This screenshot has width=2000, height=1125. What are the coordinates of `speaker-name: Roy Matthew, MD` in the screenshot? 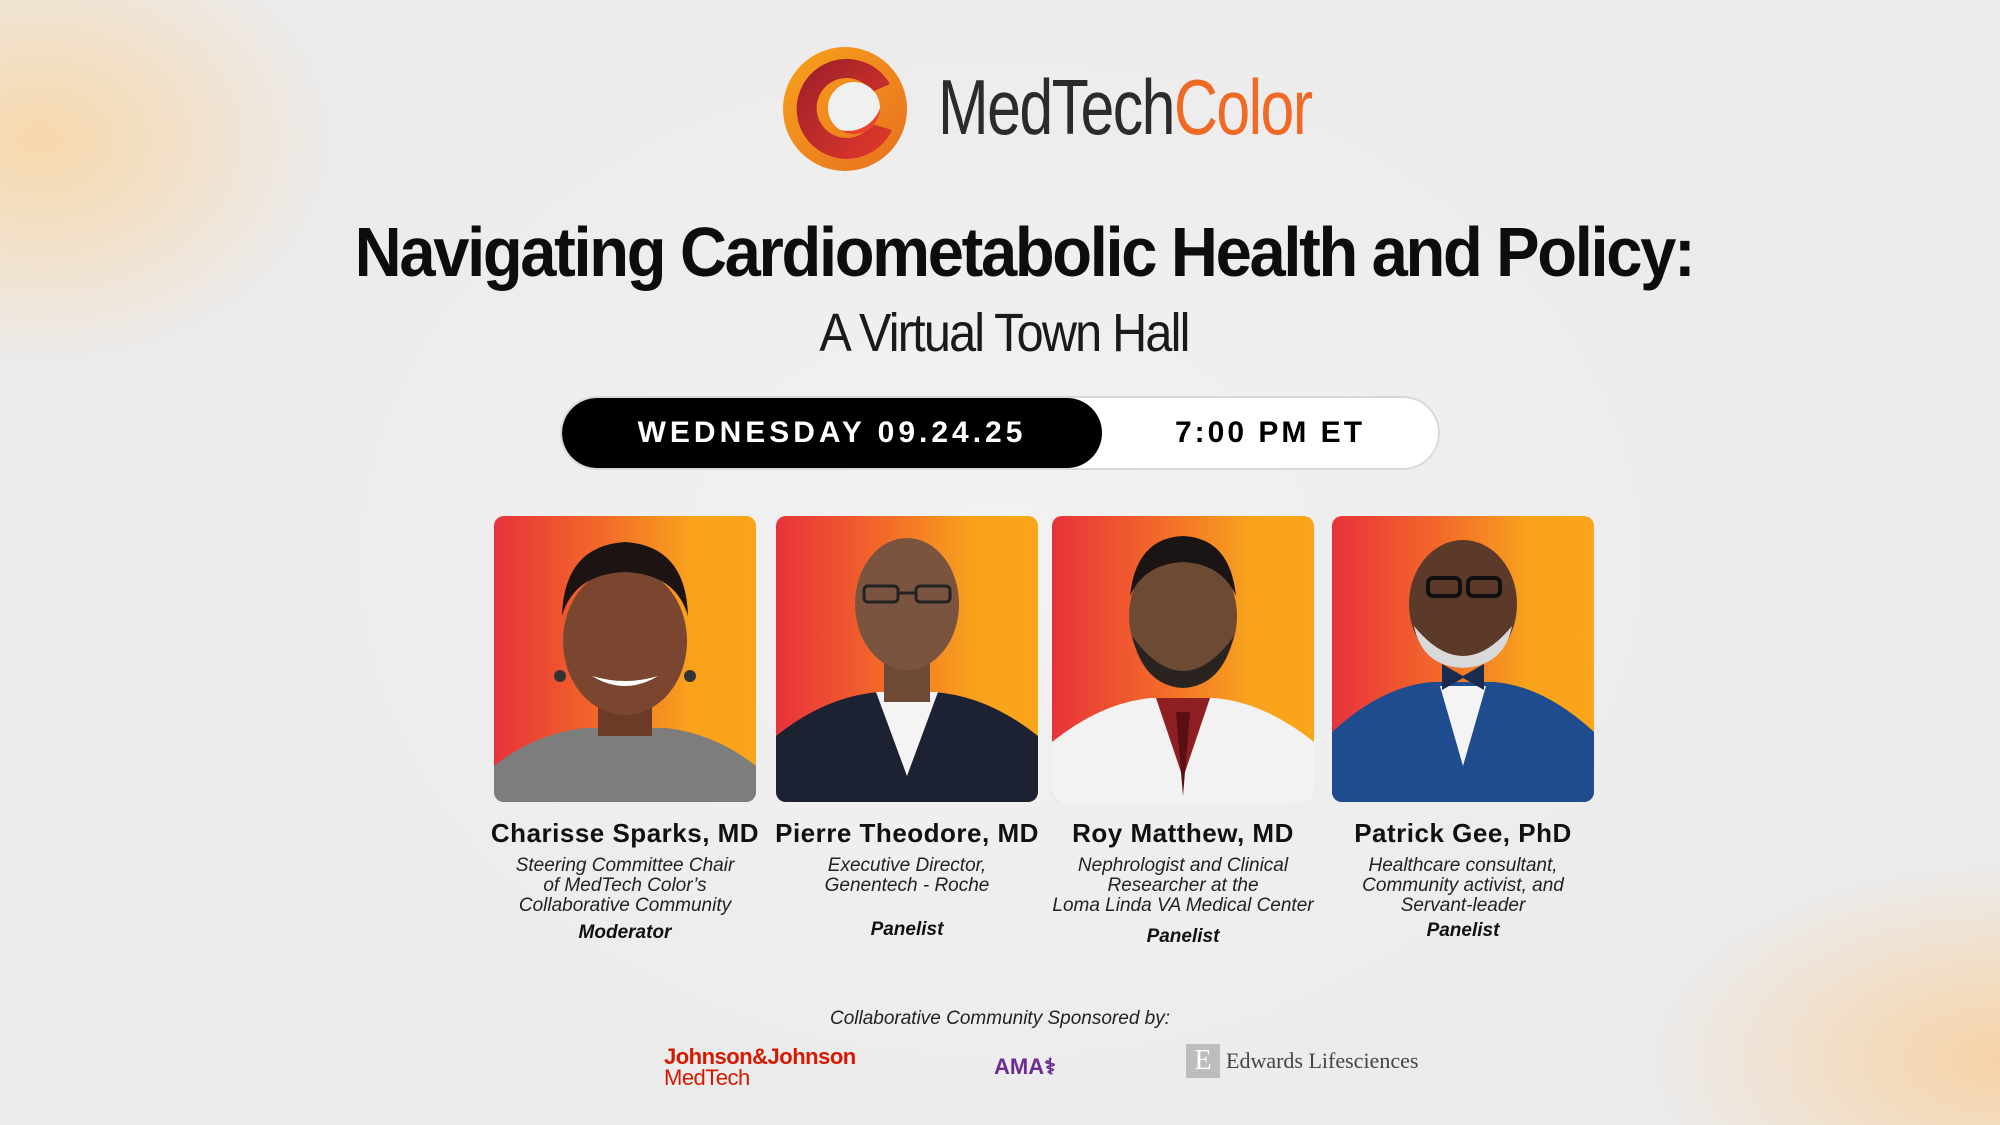 It's located at (1183, 833).